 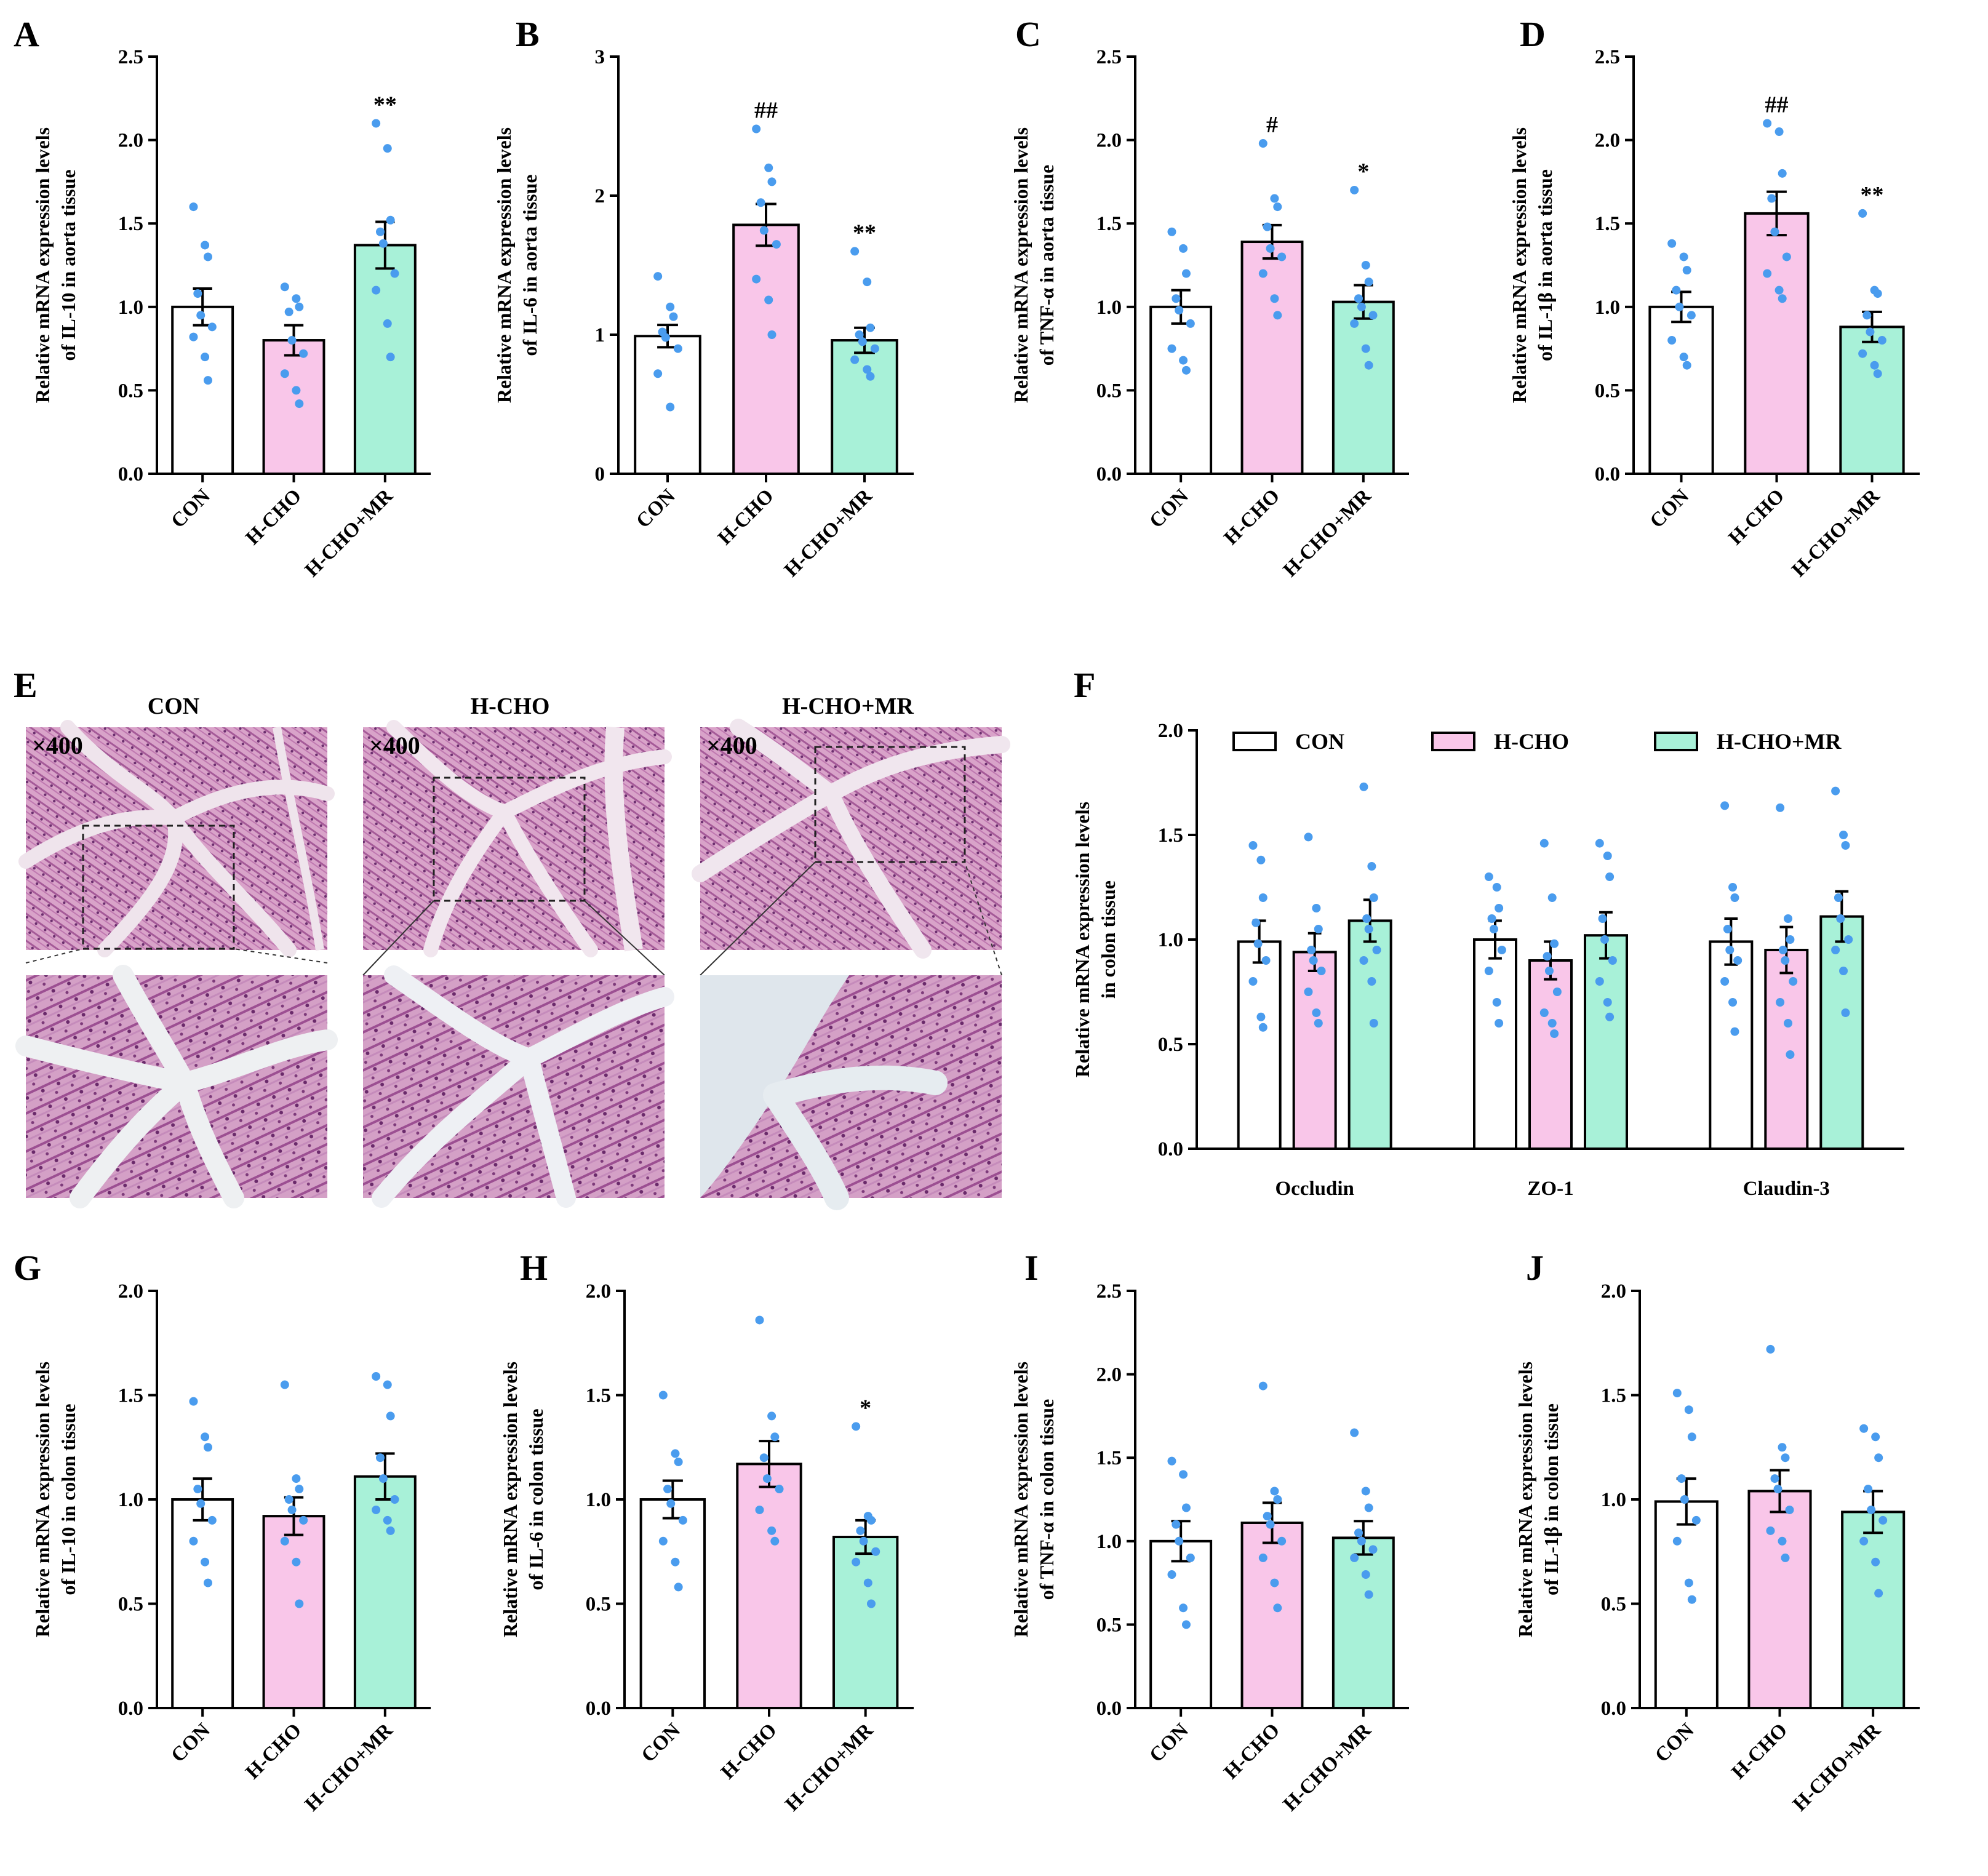 What do you see at coordinates (1108, 939) in the screenshot?
I see `y-axis-label-line-2: in colon tissue` at bounding box center [1108, 939].